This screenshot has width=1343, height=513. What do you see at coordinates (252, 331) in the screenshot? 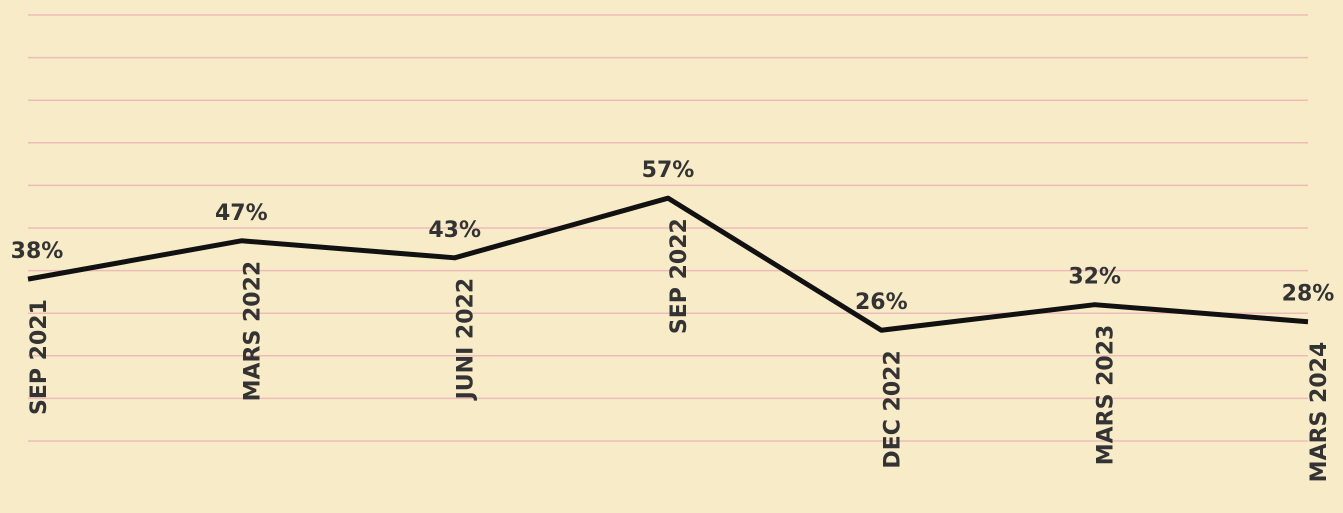
I see `x-tick-label: MARS 2022` at bounding box center [252, 331].